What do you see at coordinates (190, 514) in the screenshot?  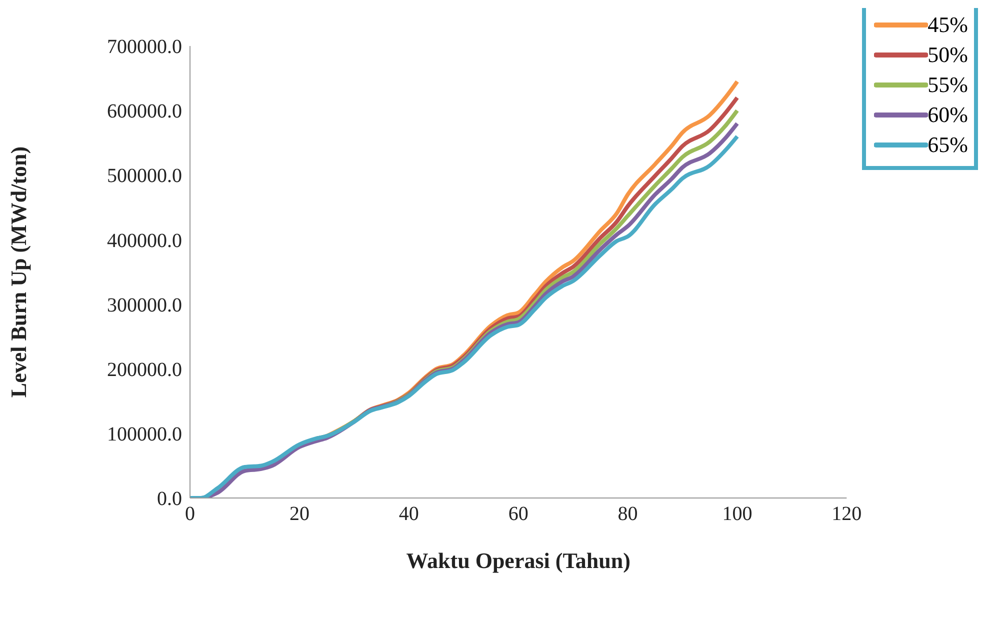 I see `x-tick-label: 0` at bounding box center [190, 514].